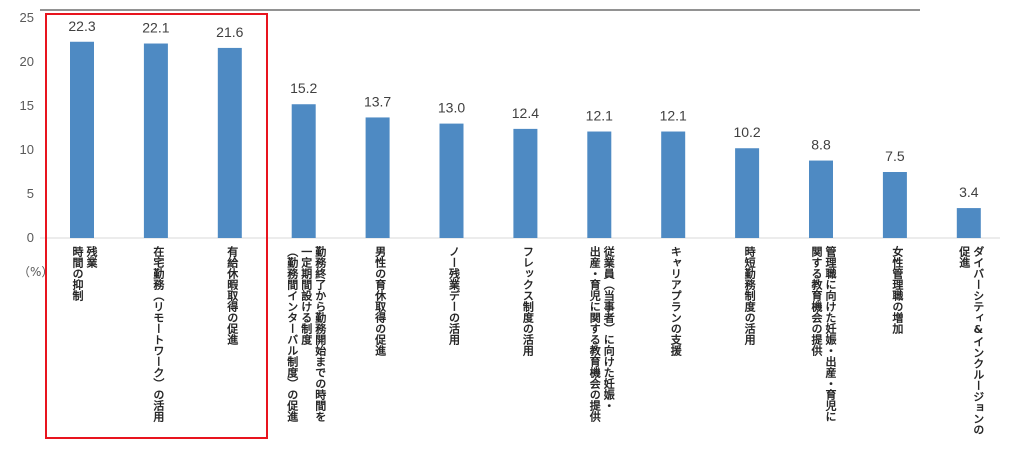  What do you see at coordinates (750, 295) in the screenshot?
I see `x-tick-label-line: 時短勤務制度の活用` at bounding box center [750, 295].